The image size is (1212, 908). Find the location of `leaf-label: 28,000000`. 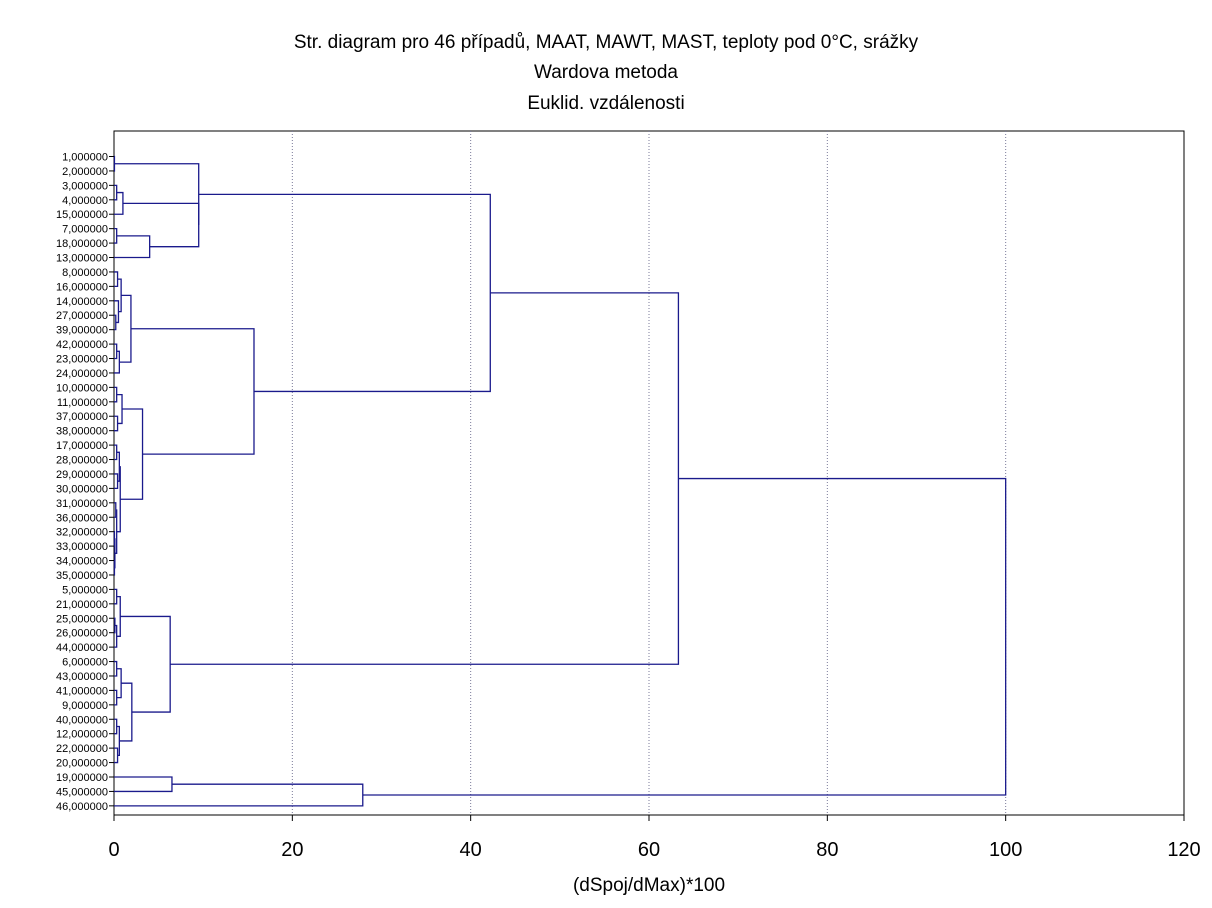

leaf-label: 28,000000 is located at coordinates (82, 461).